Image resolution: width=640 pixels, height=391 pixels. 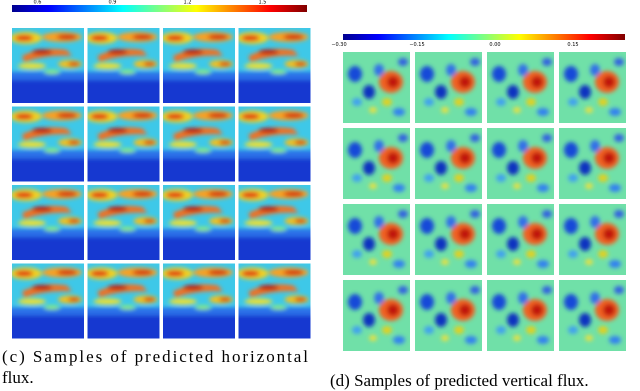 I want to click on caption: flux., so click(x=18, y=377).